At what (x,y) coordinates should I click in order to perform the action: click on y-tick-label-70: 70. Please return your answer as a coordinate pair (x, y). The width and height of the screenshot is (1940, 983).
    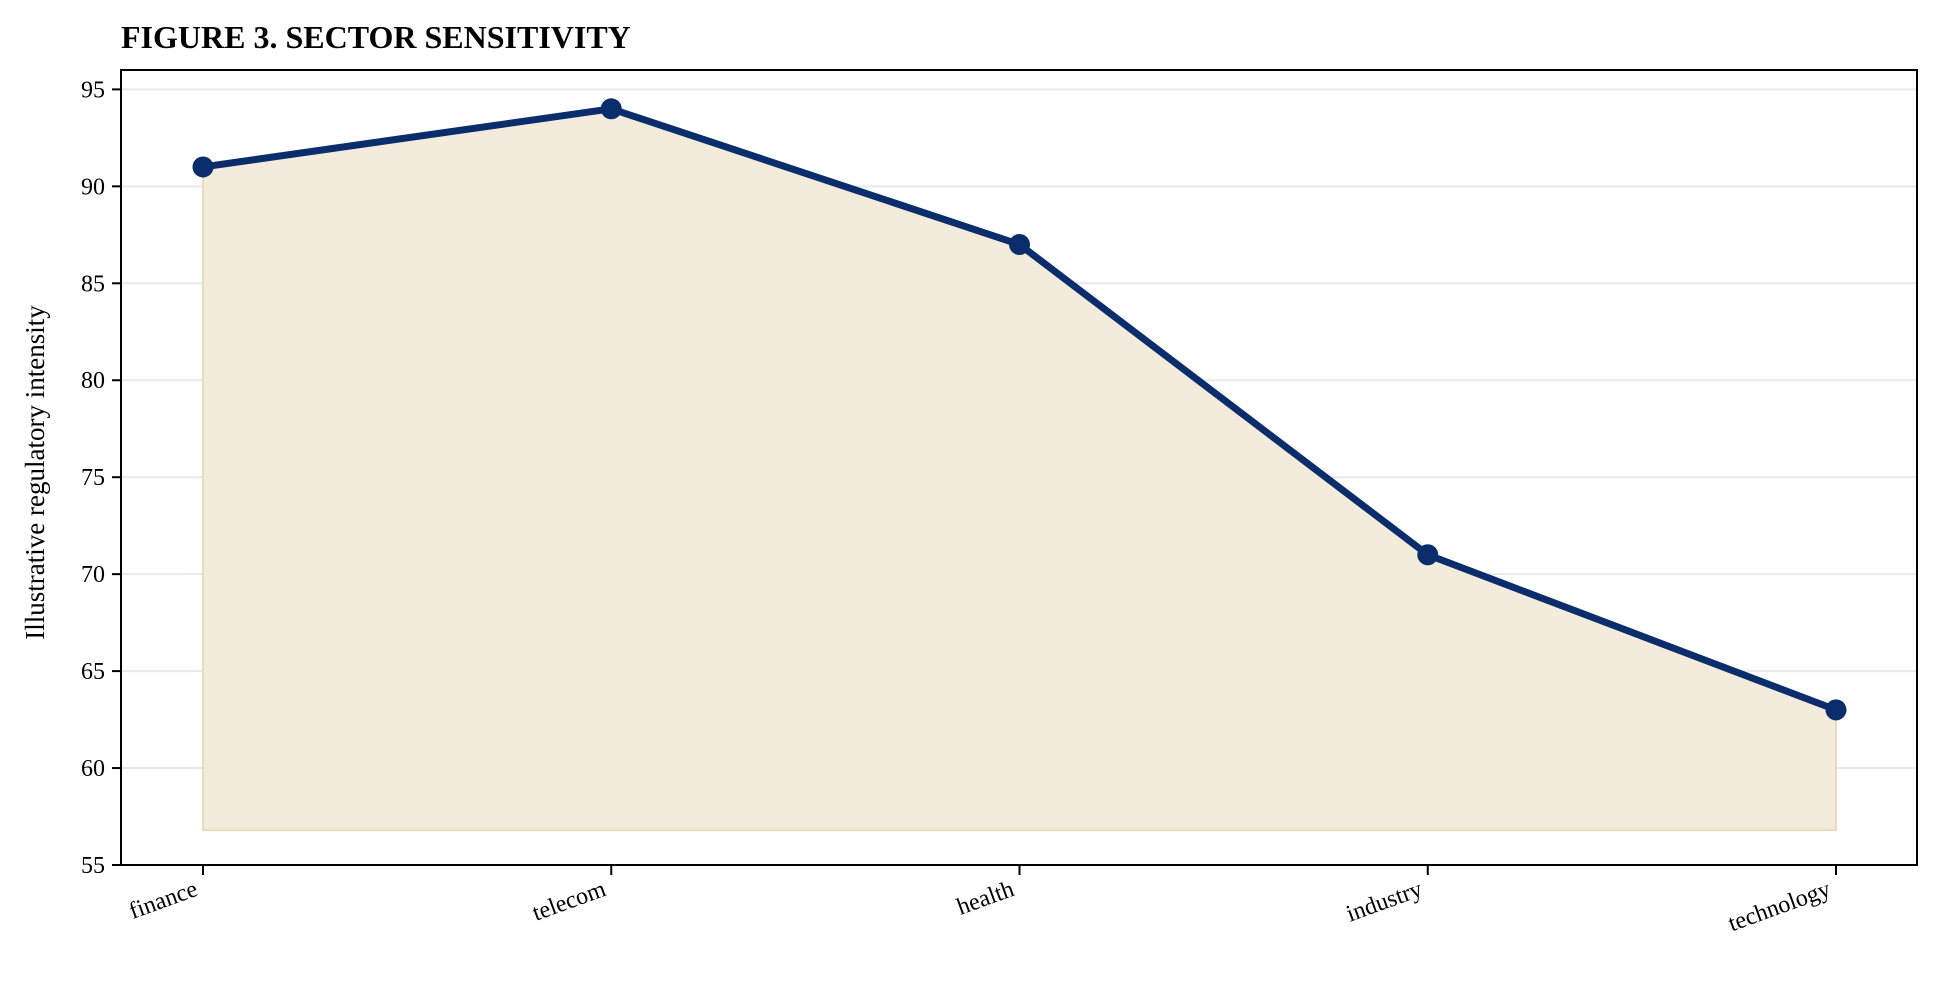
    Looking at the image, I should click on (93, 575).